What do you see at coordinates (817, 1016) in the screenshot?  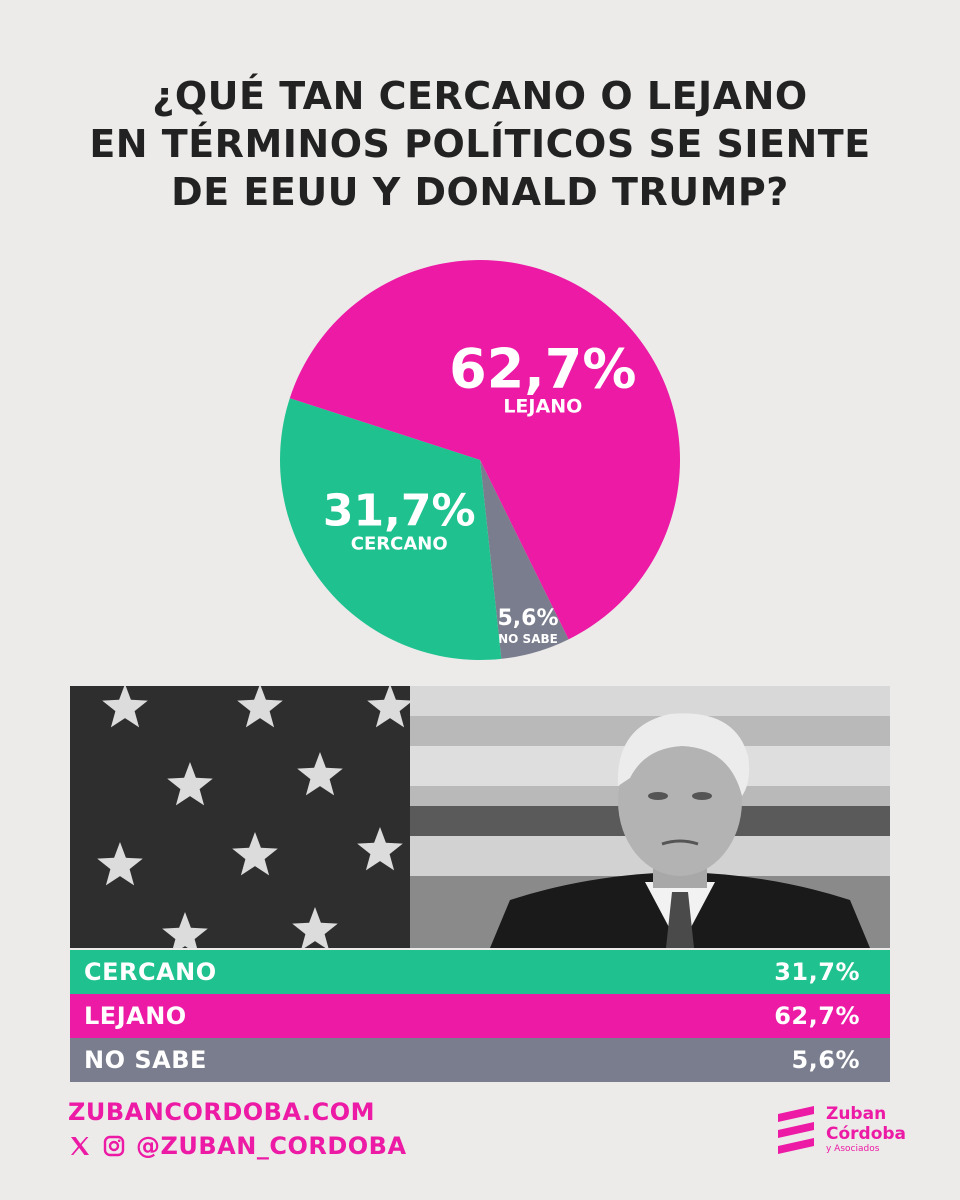 I see `row-value: 62,7%` at bounding box center [817, 1016].